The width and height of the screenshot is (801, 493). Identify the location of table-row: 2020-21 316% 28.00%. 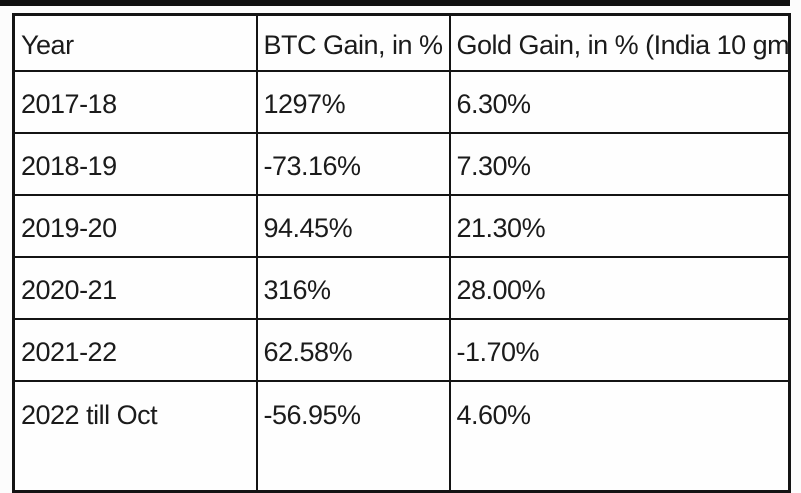
(401, 288).